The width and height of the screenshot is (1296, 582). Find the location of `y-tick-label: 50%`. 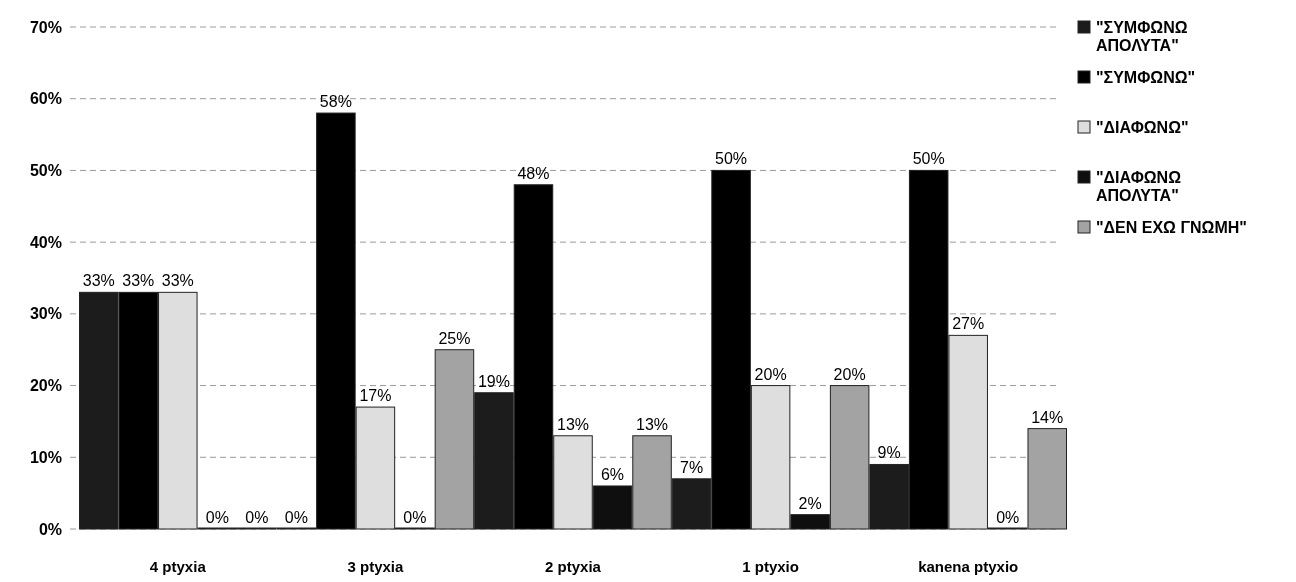

y-tick-label: 50% is located at coordinates (45, 171).